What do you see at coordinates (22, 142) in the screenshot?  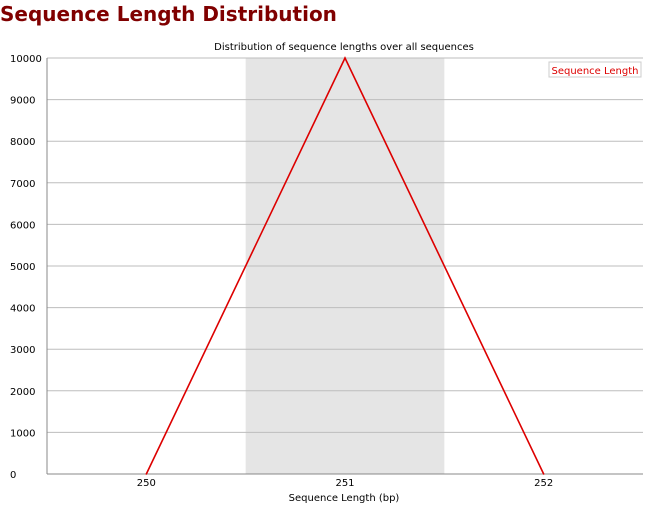 I see `y-tick-label-8000: 8000` at bounding box center [22, 142].